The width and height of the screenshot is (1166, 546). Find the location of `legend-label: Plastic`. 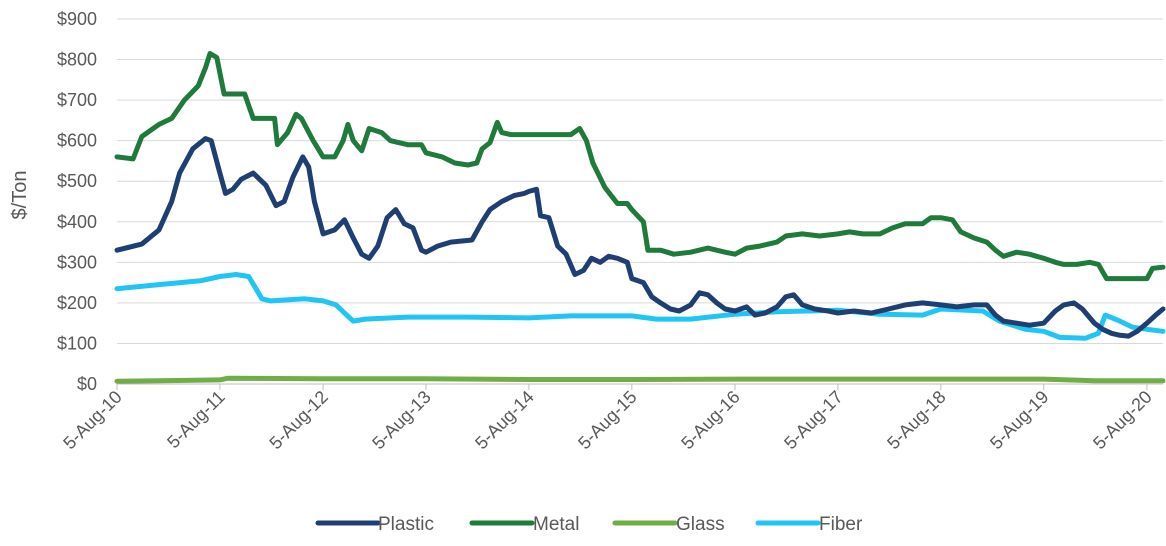

legend-label: Plastic is located at coordinates (406, 524).